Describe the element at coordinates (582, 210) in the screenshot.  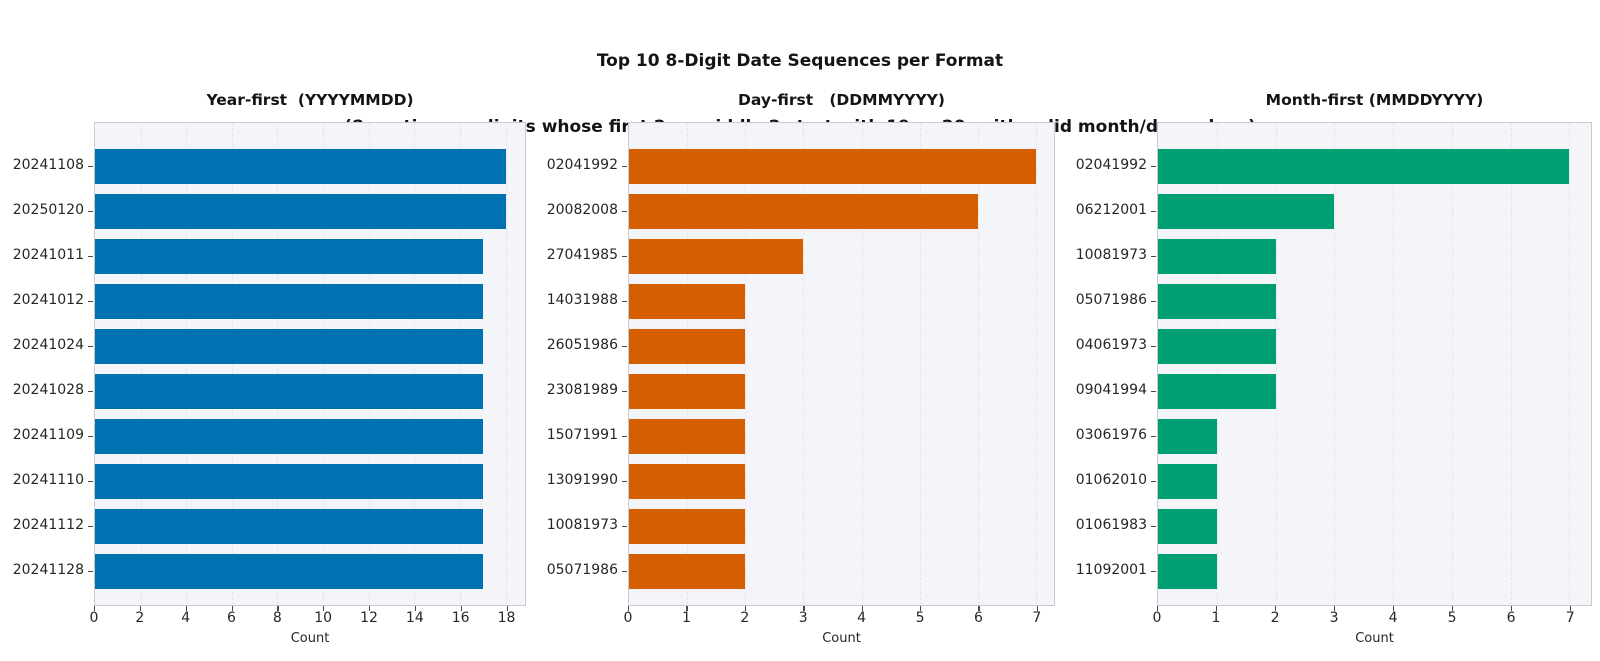
I see `y-tick-label: 20082008` at that location.